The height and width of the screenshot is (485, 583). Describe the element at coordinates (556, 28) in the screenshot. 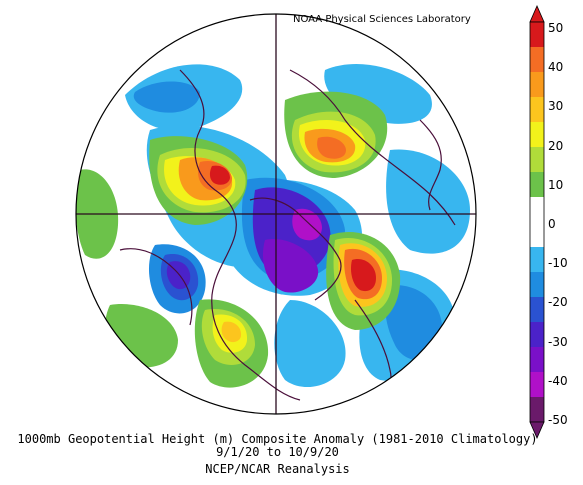

I see `colorbar-tick-label: 50` at that location.